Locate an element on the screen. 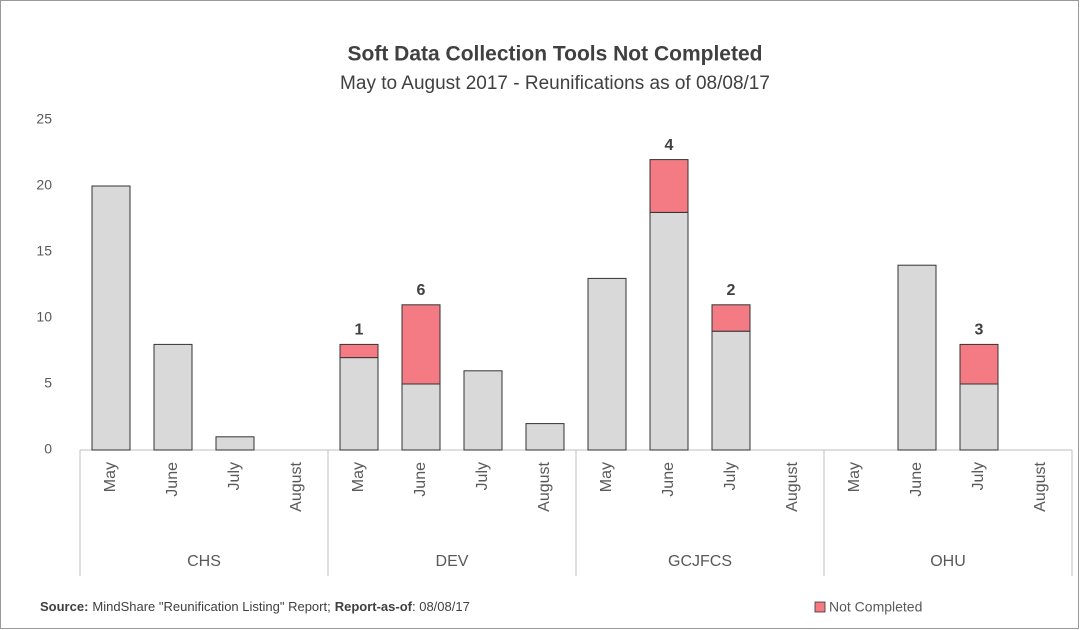 The height and width of the screenshot is (630, 1082). legend-swatch is located at coordinates (820, 607).